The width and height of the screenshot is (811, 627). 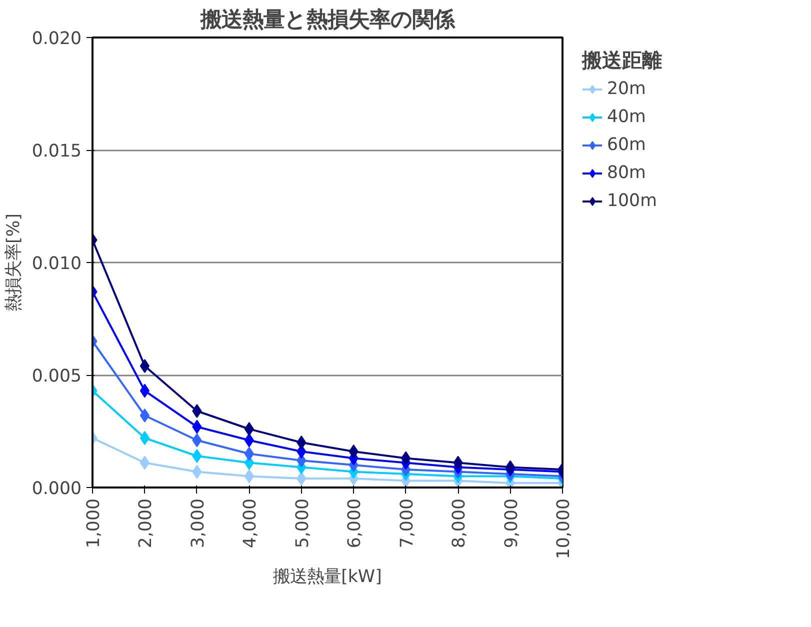 What do you see at coordinates (198, 523) in the screenshot?
I see `x-tick-label: 3,000` at bounding box center [198, 523].